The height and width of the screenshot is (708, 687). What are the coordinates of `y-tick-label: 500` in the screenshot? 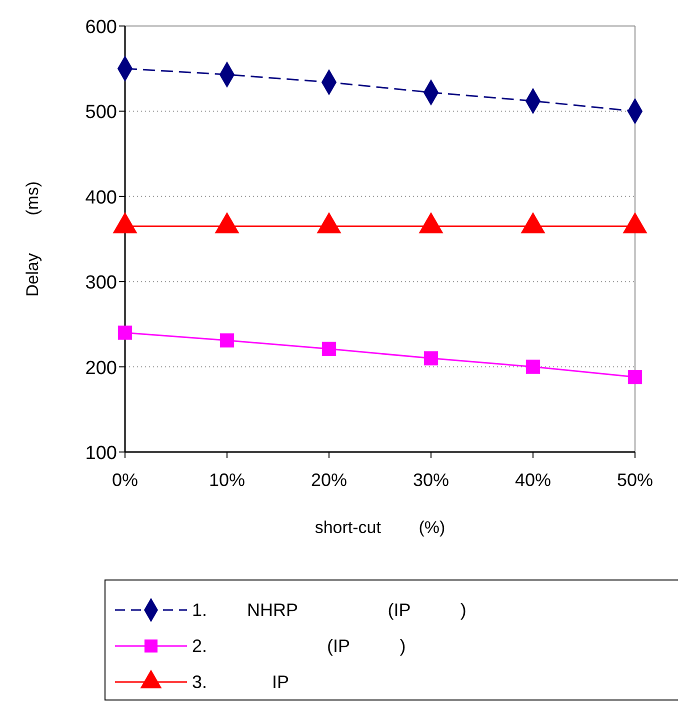 It's located at (101, 113).